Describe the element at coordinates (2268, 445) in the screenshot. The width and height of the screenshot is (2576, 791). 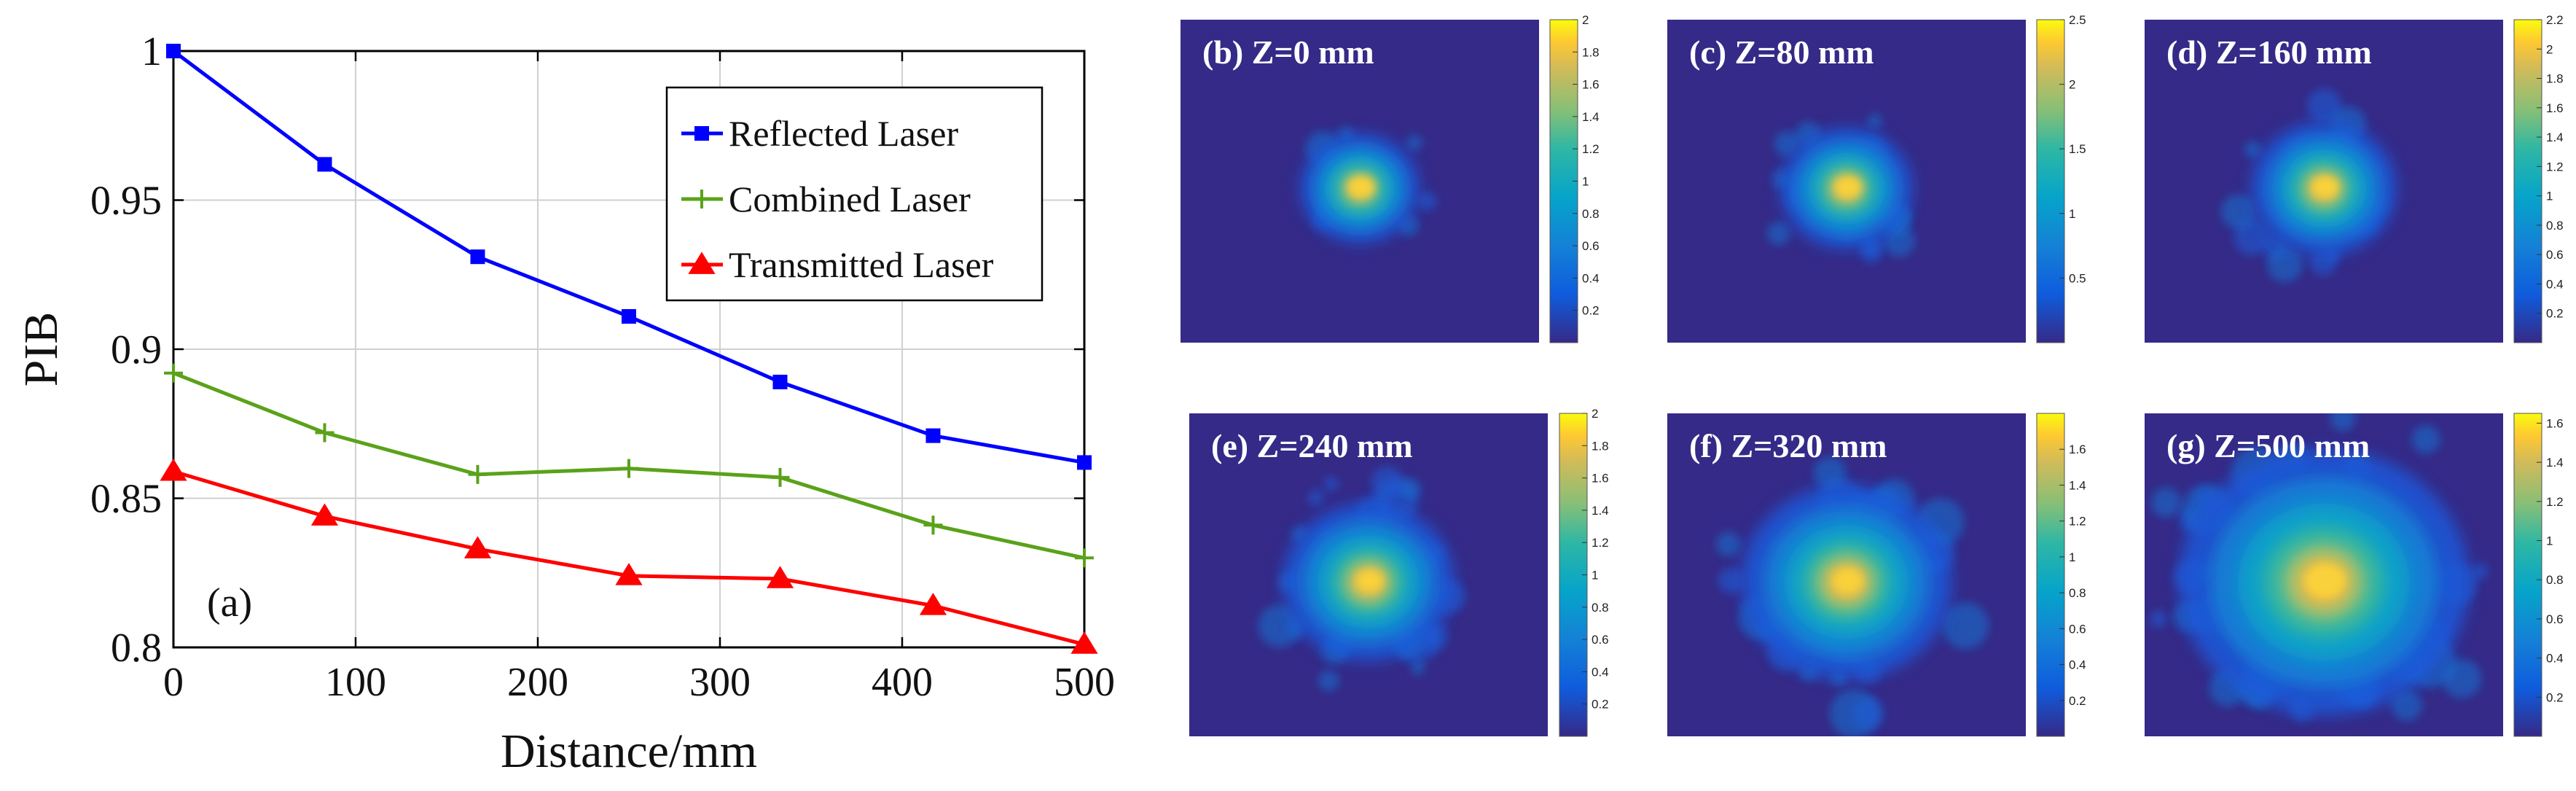
I see `heatmap-title: (g) Z=500 mm` at that location.